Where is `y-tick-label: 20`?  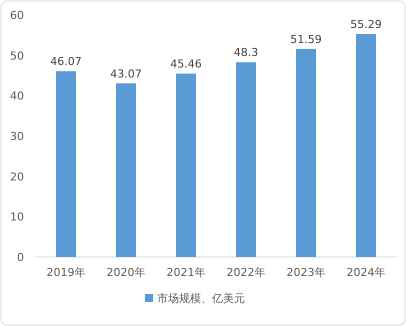 y-tick-label: 20 is located at coordinates (17, 177).